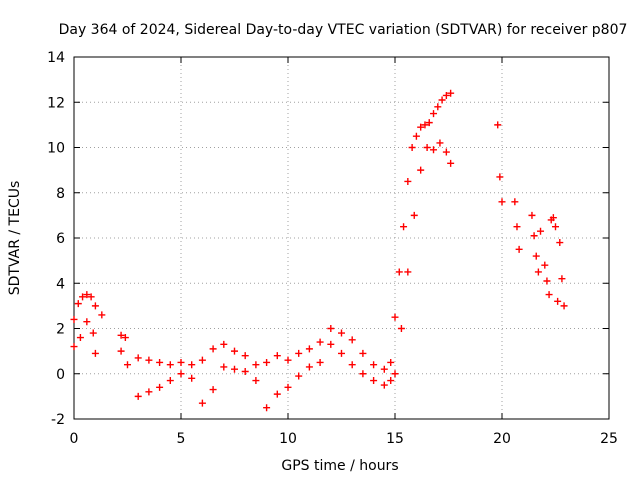 The width and height of the screenshot is (640, 480). What do you see at coordinates (60, 239) in the screenshot?
I see `y-tick-label: 6` at bounding box center [60, 239].